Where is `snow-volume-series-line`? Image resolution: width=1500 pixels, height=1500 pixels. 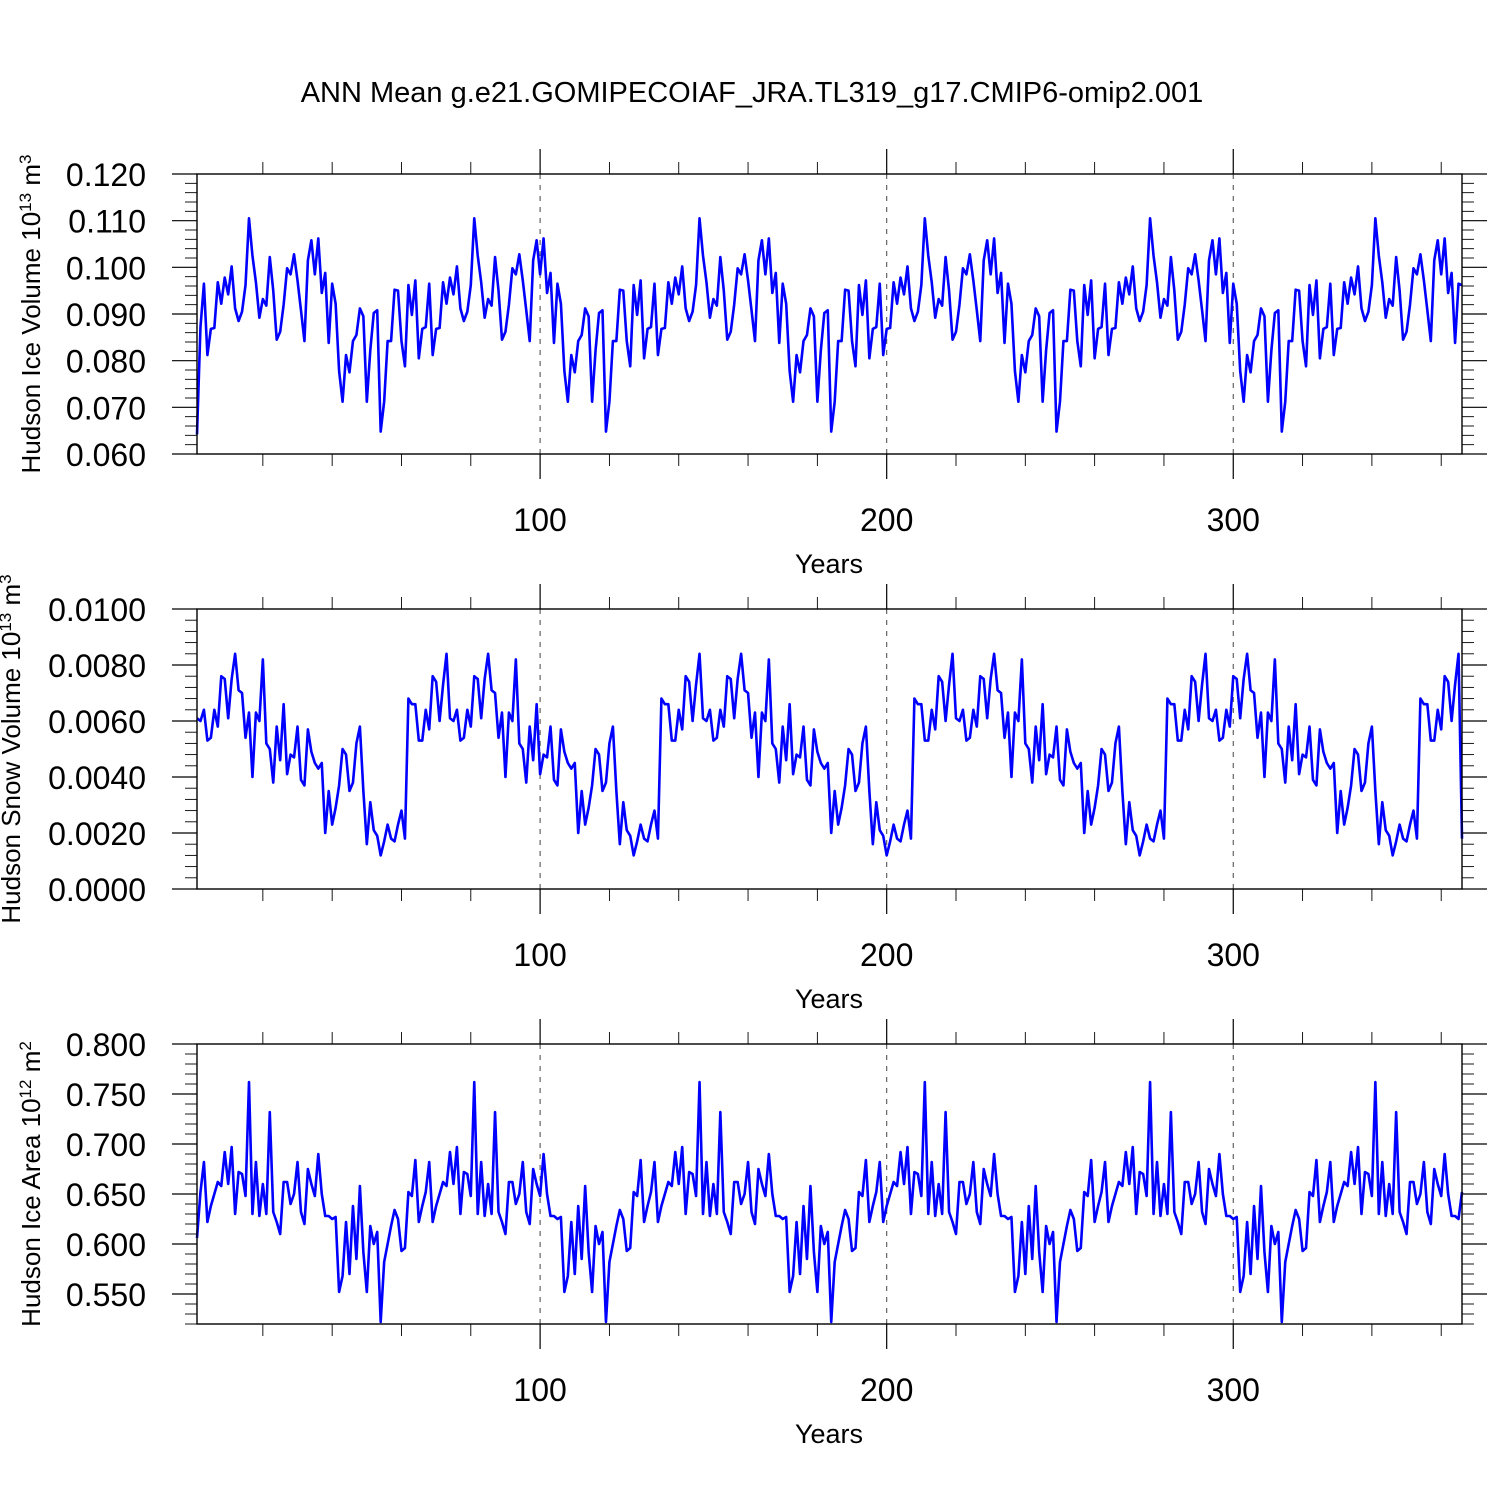
snow-volume-series-line is located at coordinates (830, 754).